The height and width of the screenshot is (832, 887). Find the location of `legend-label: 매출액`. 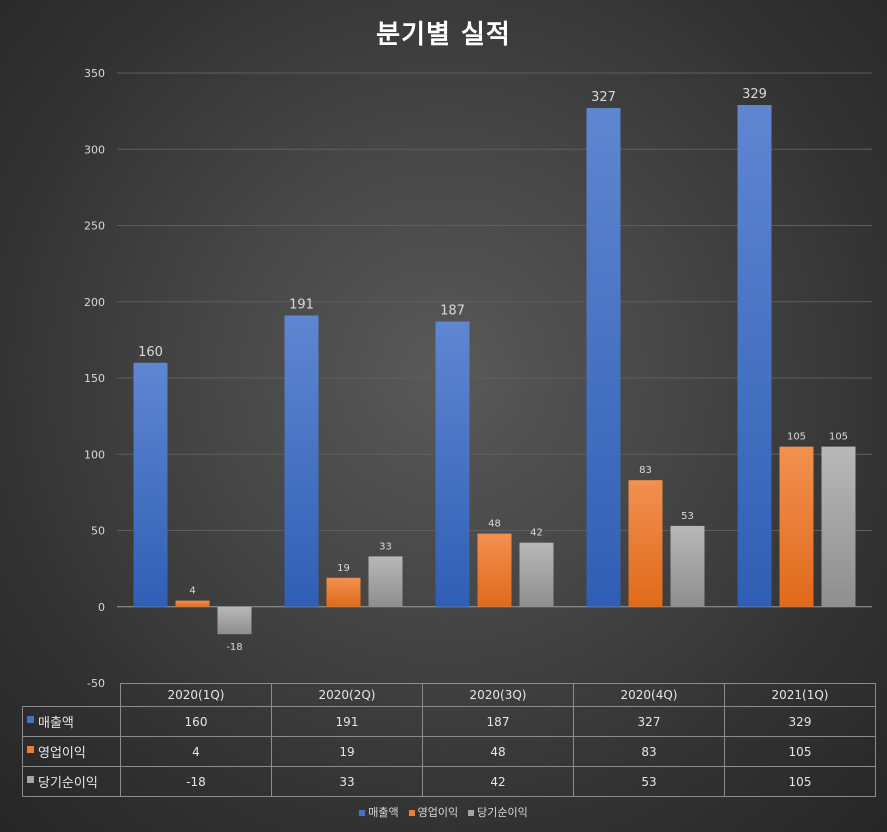

legend-label: 매출액 is located at coordinates (383, 812).